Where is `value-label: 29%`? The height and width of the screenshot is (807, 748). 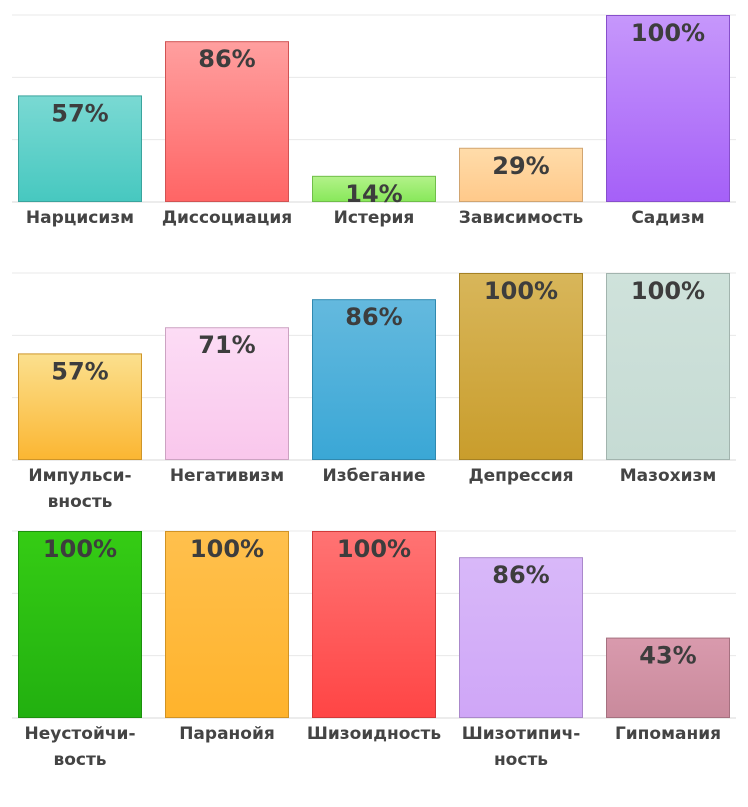
value-label: 29% is located at coordinates (520, 166).